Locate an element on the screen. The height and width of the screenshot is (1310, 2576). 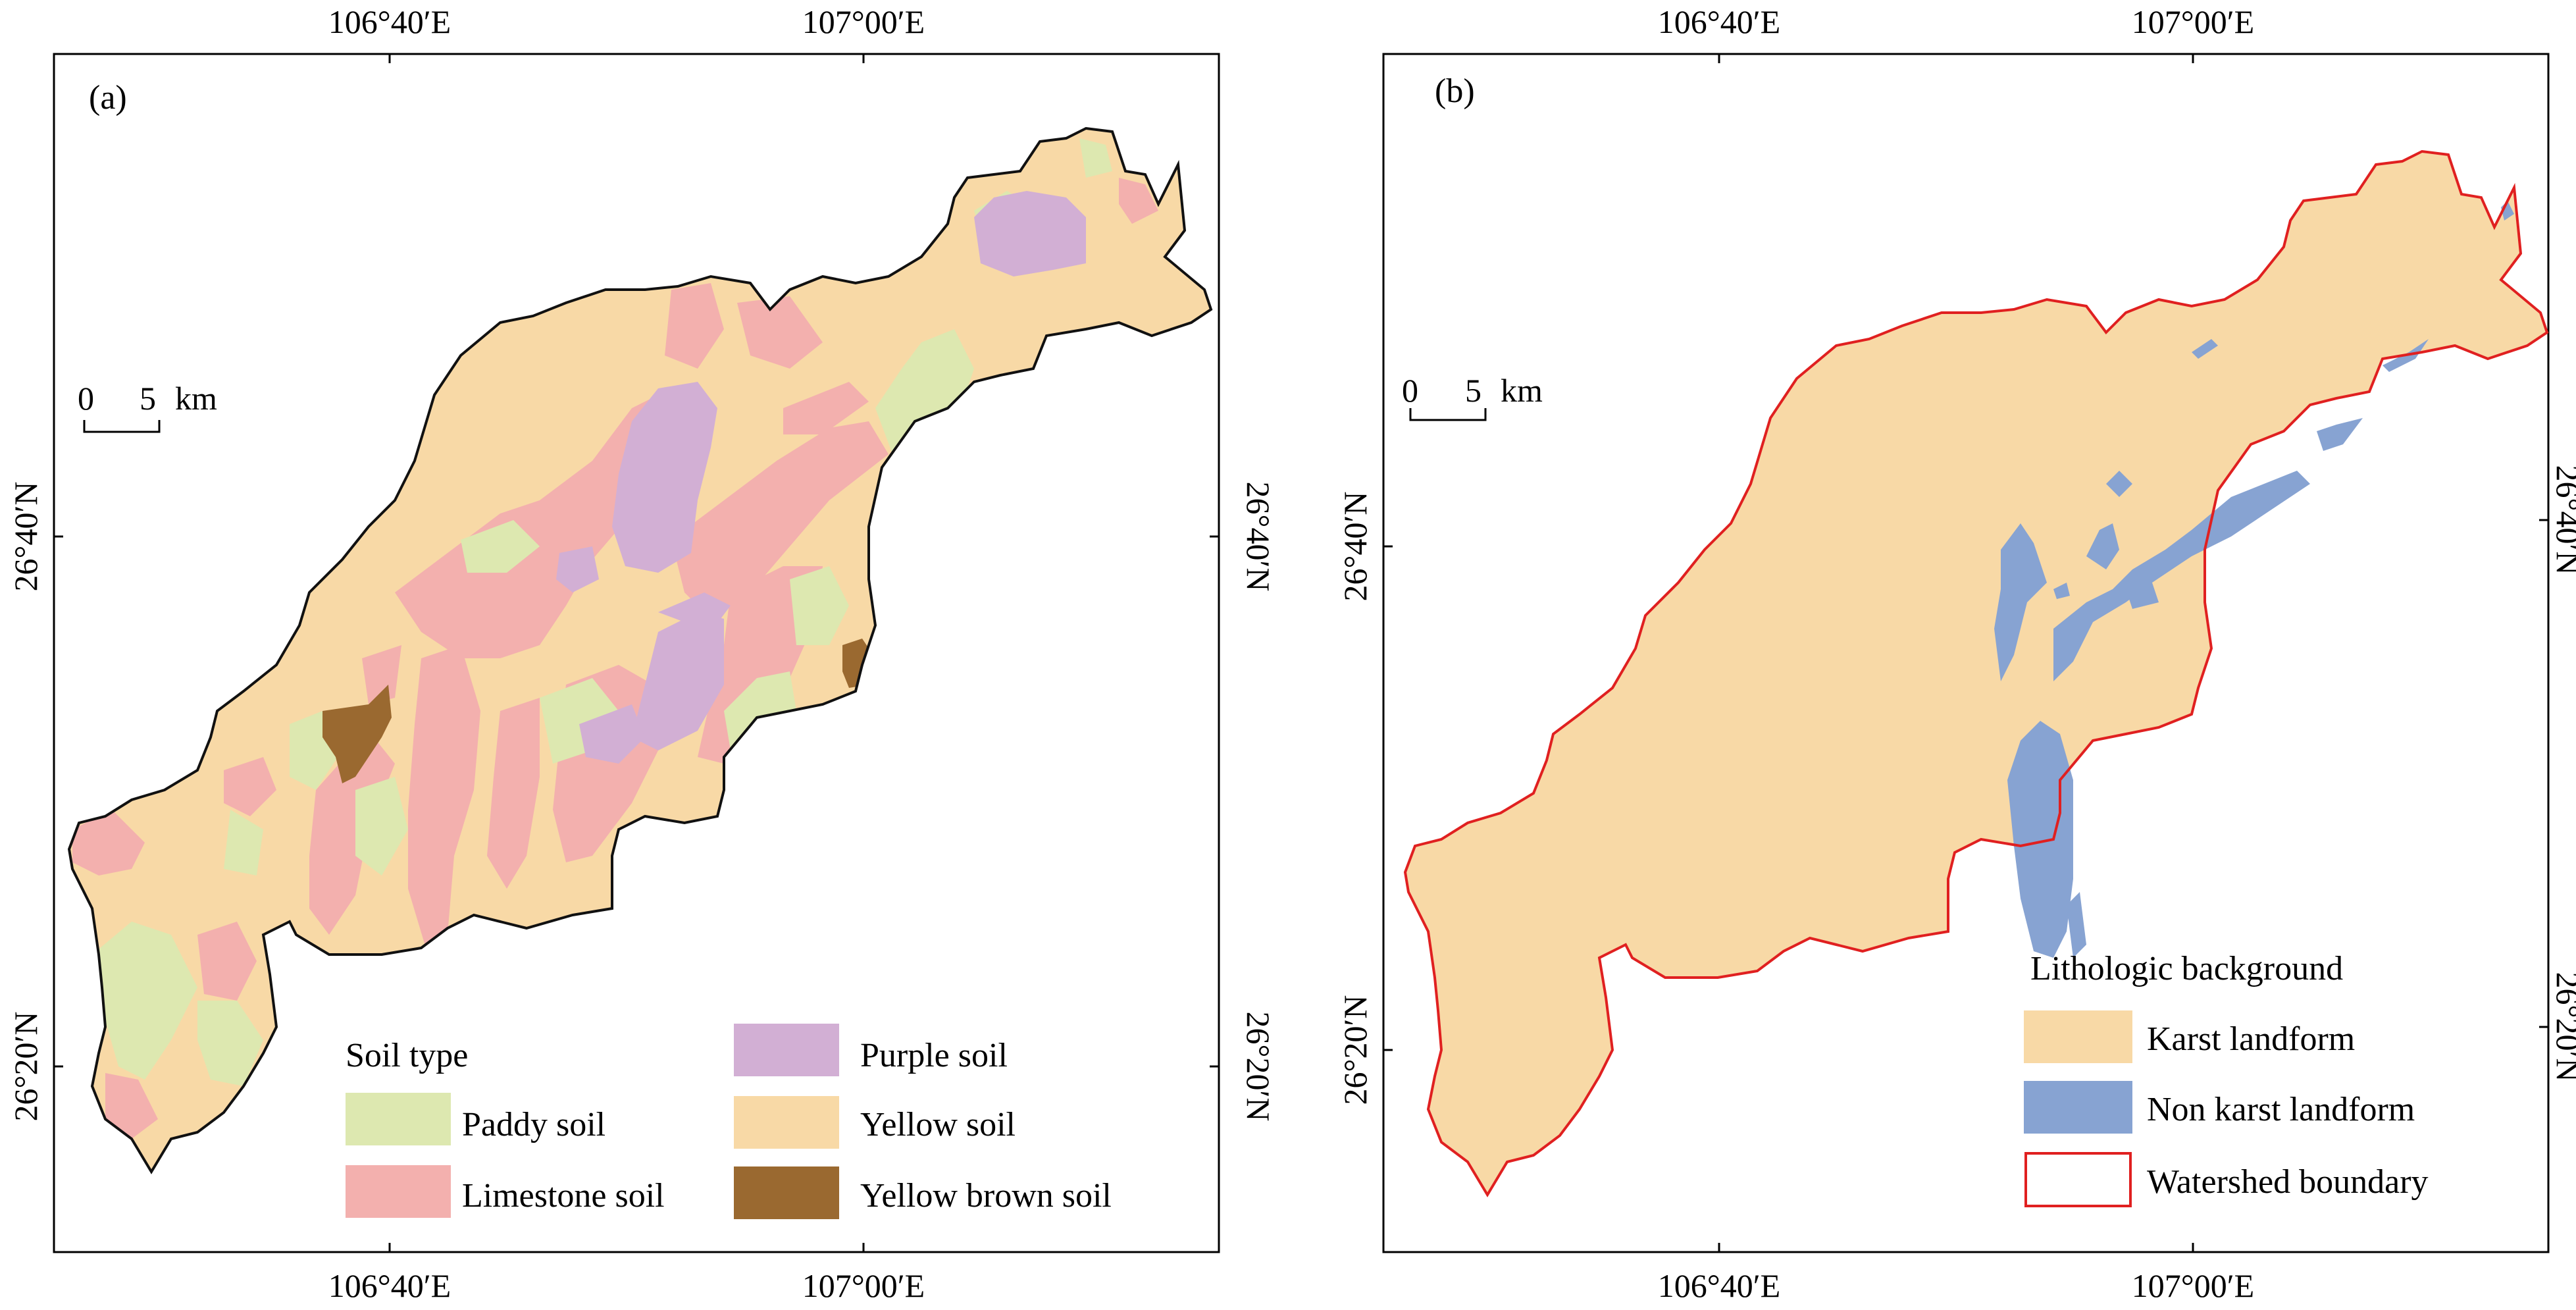
right-tick-b-2: 26°20′N is located at coordinates (2563, 1027).